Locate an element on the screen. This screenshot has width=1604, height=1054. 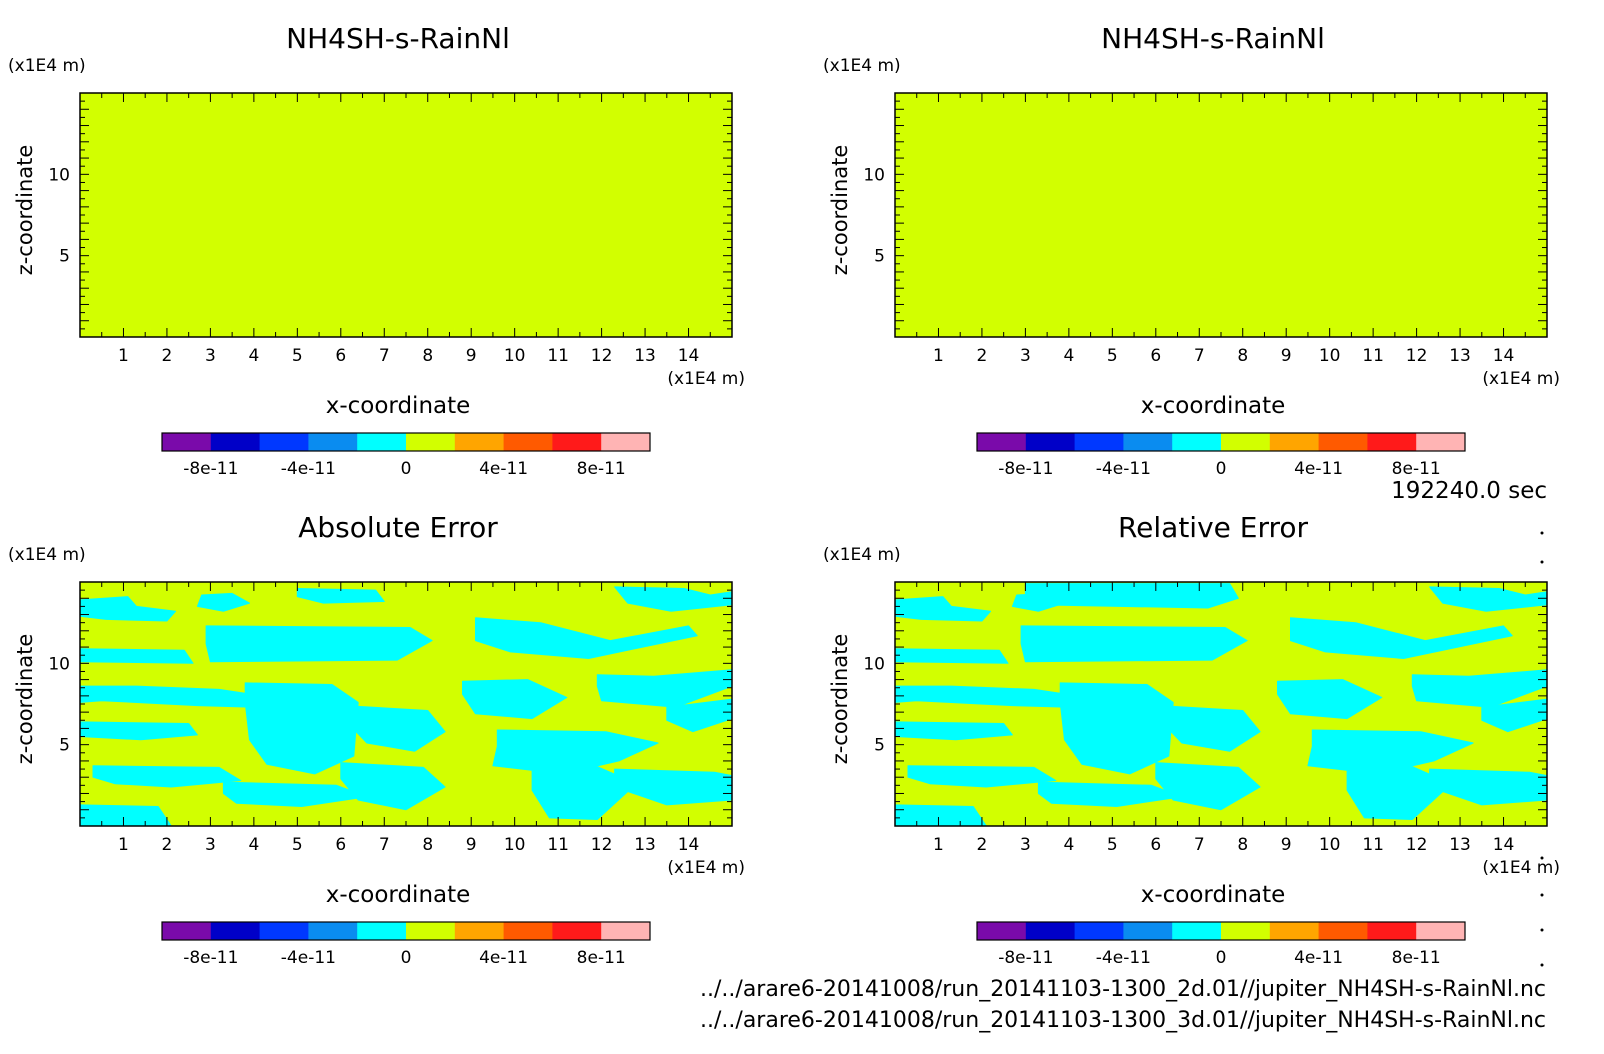
x-tick-label: 3 is located at coordinates (210, 356).